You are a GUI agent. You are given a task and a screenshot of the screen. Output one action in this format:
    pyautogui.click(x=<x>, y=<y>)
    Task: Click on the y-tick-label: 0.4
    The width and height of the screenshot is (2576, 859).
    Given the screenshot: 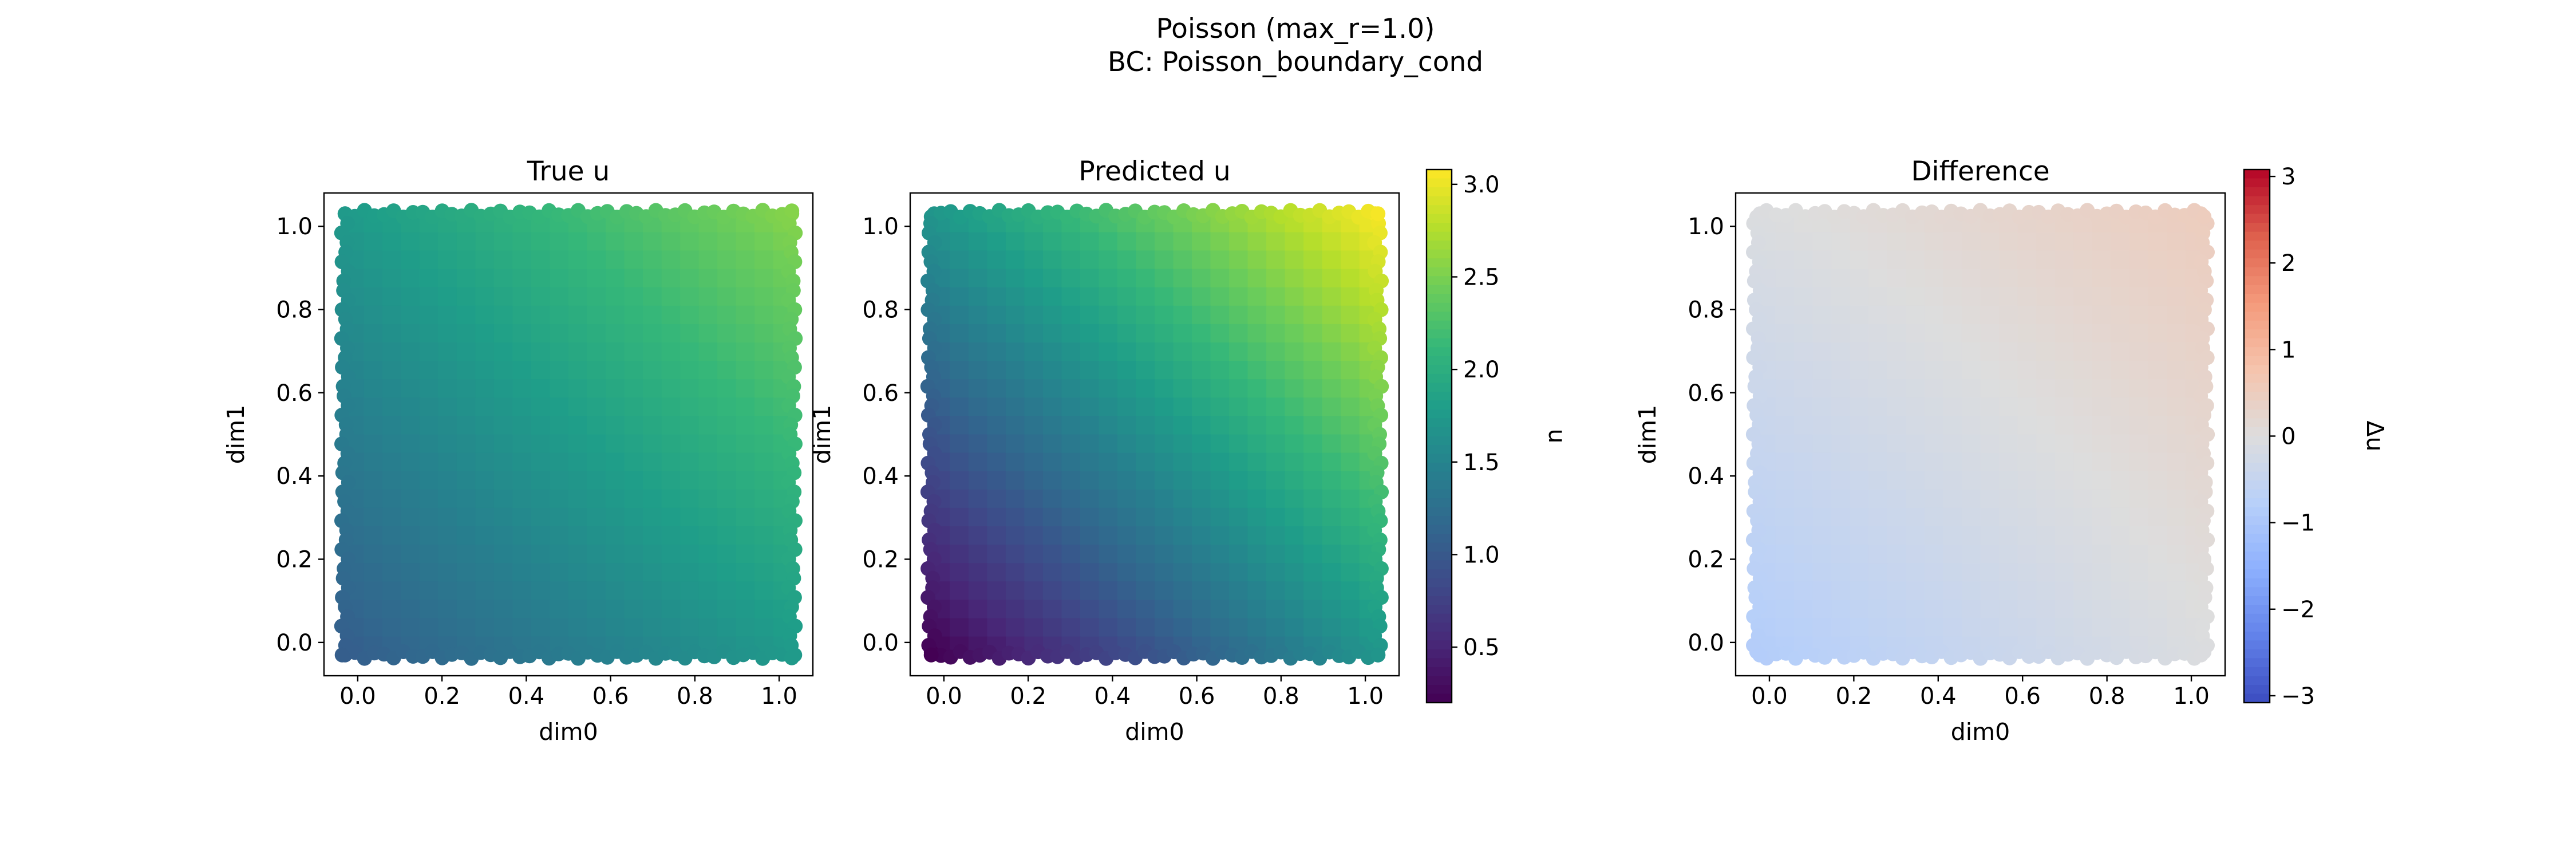 What is the action you would take?
    pyautogui.click(x=1706, y=476)
    